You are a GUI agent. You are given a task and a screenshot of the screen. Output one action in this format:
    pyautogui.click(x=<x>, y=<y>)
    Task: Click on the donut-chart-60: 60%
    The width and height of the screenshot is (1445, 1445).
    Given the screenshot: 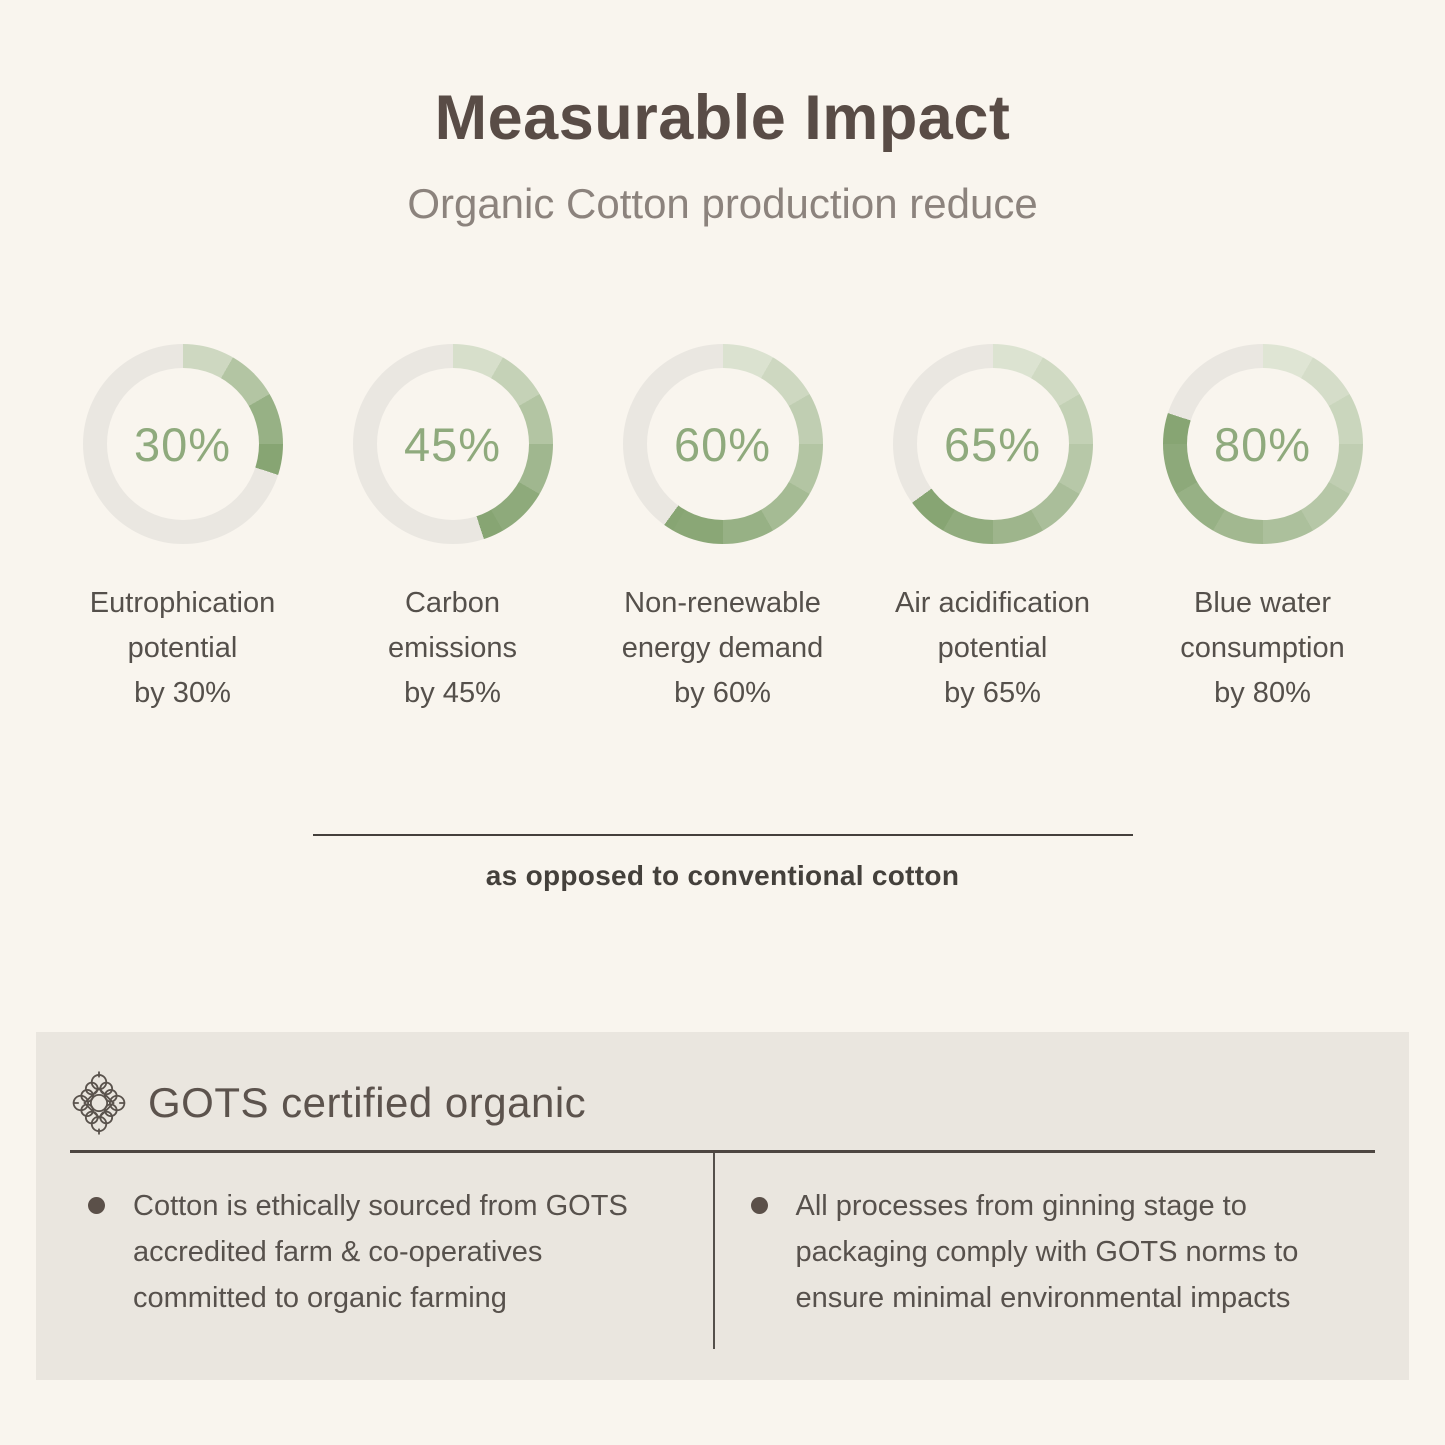 What is the action you would take?
    pyautogui.click(x=722, y=444)
    